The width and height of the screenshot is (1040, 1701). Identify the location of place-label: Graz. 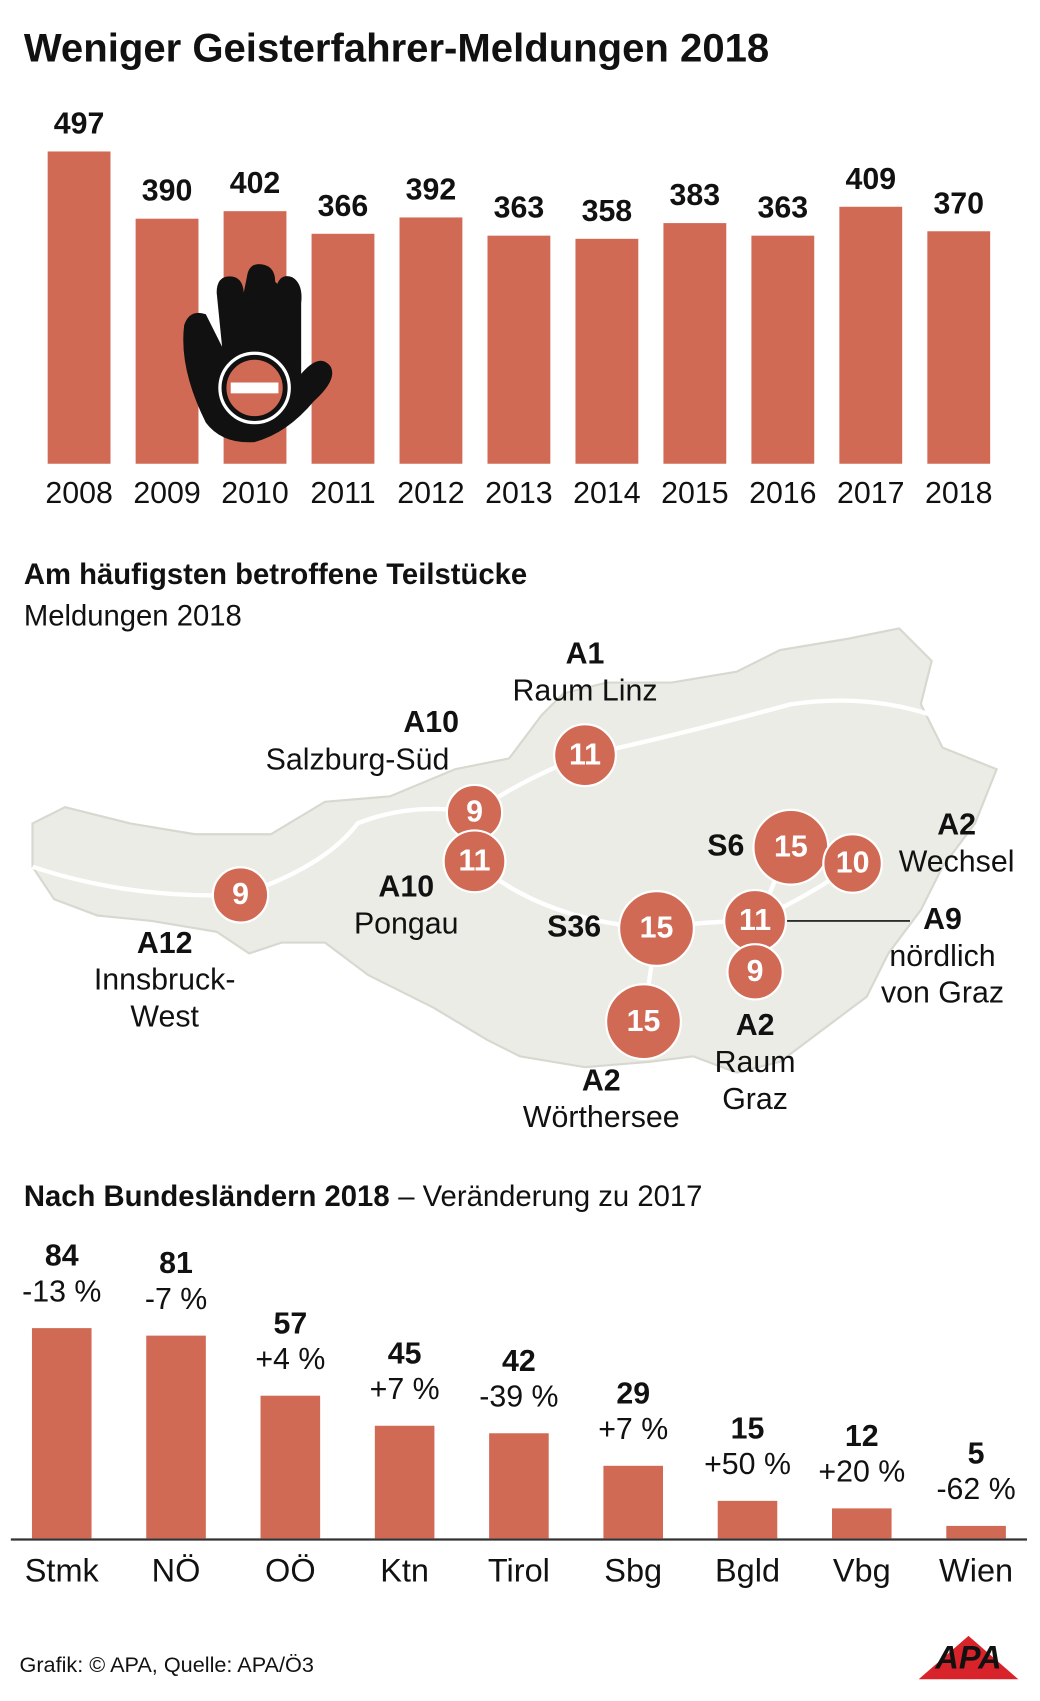
(755, 1099).